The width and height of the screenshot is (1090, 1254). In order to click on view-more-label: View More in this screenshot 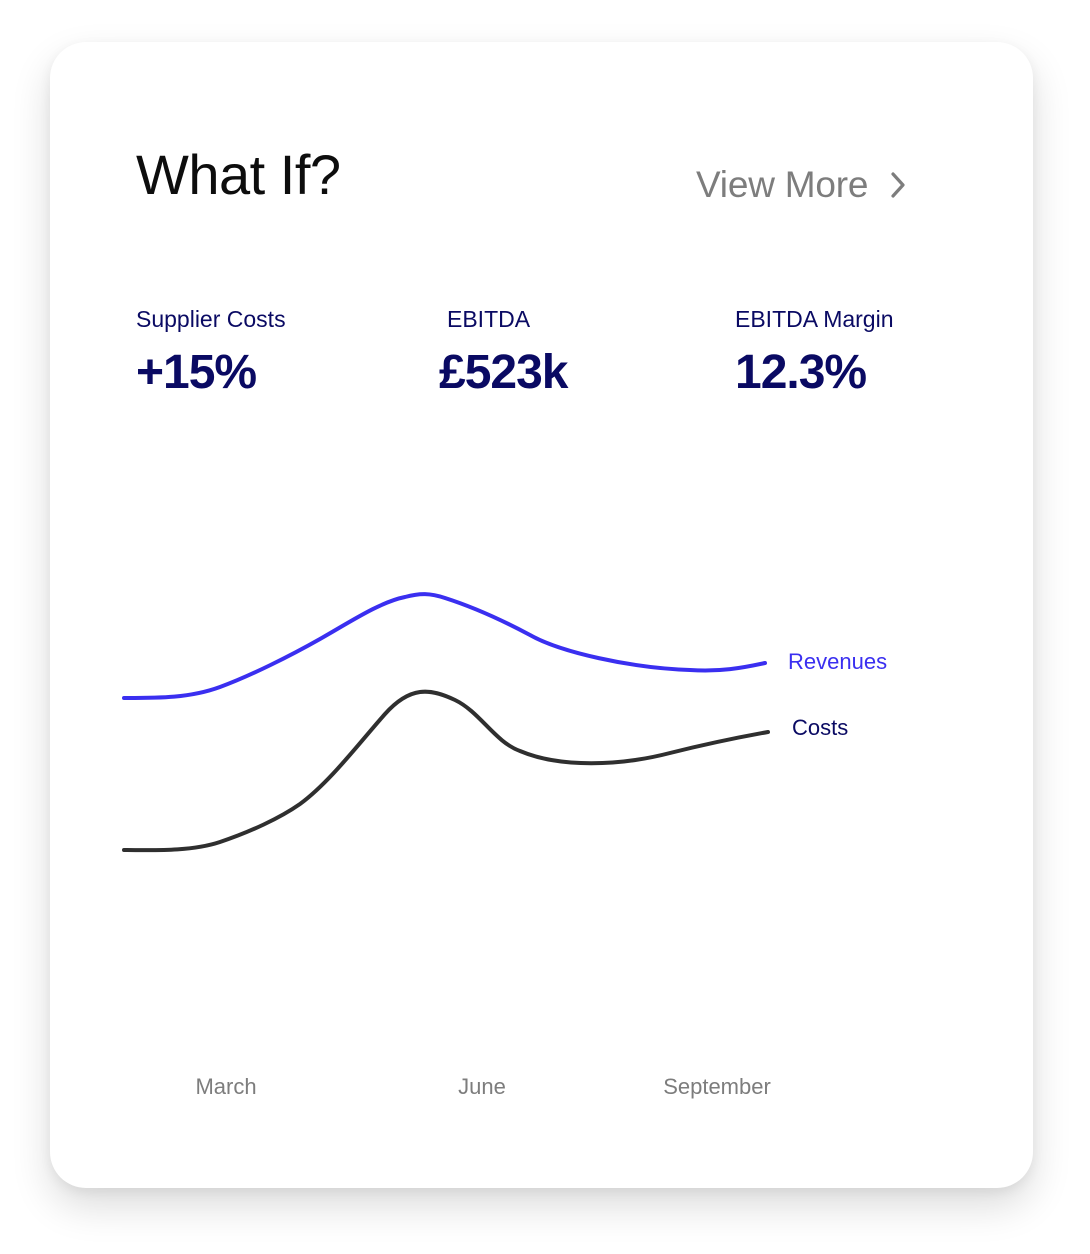, I will do `click(782, 184)`.